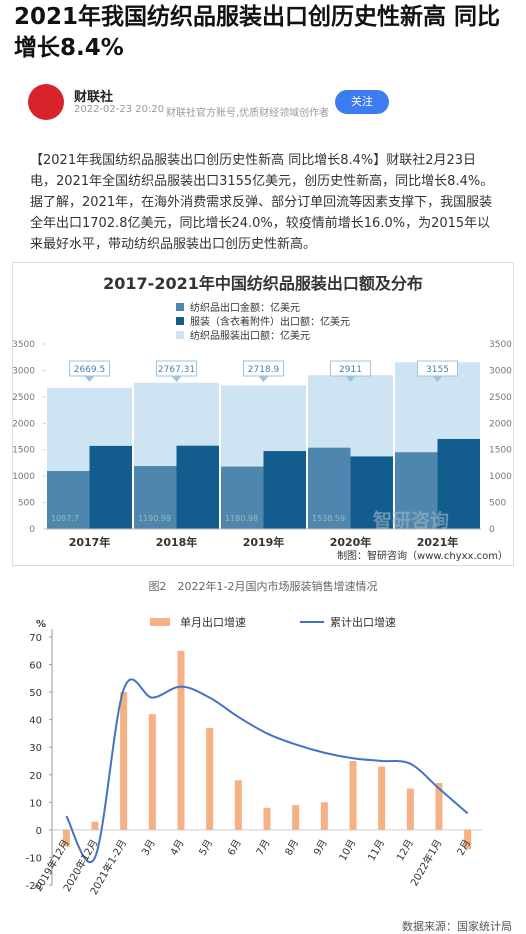 This screenshot has width=526, height=934. What do you see at coordinates (248, 113) in the screenshot?
I see `author-description: 财联社官方账号,优质财经领域创作者` at bounding box center [248, 113].